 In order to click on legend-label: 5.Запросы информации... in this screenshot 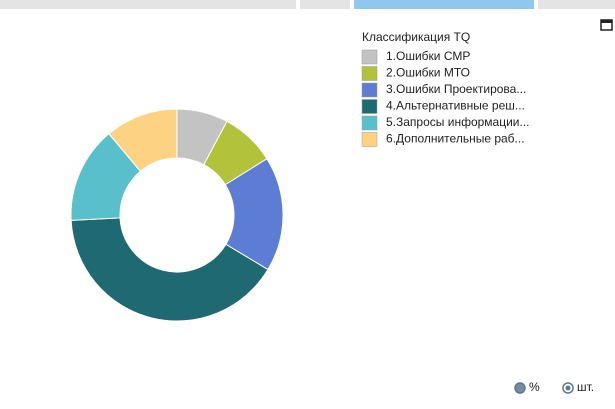, I will do `click(458, 122)`.